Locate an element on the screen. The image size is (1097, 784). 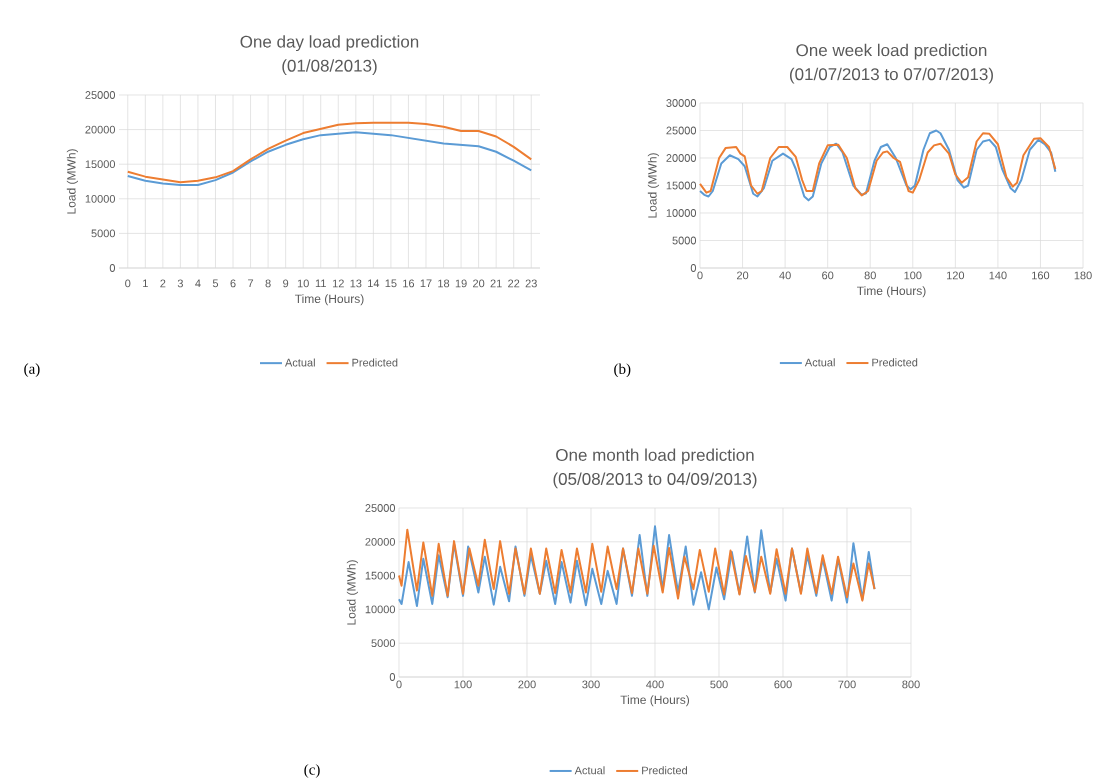
x-tick-label: 18 is located at coordinates (444, 283).